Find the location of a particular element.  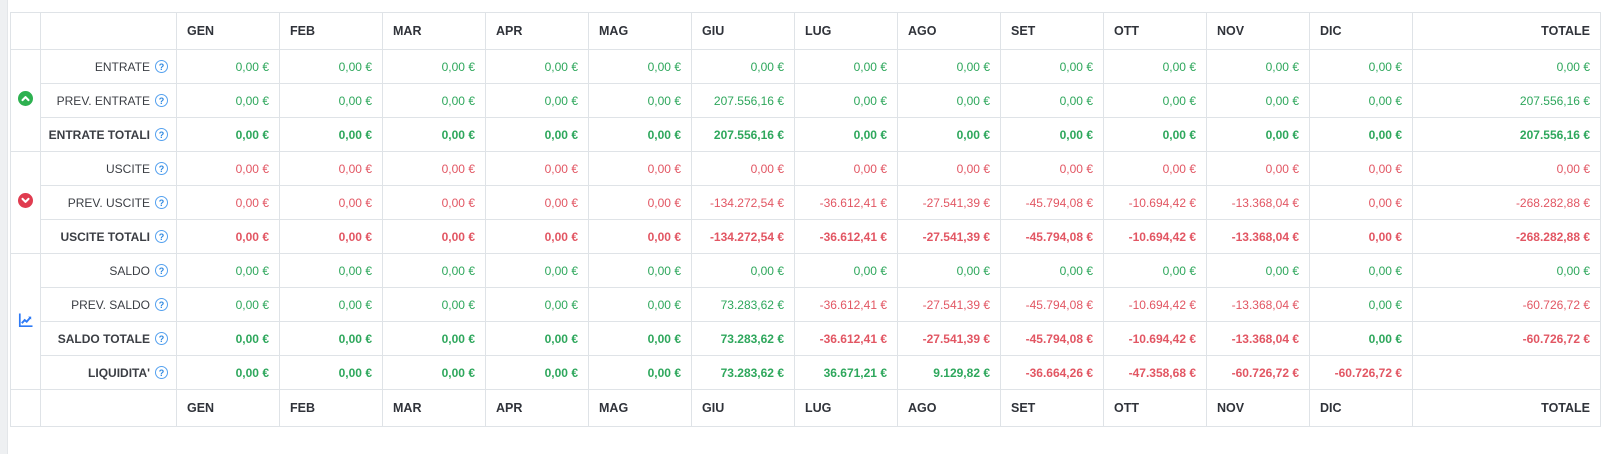

value-saldo-totale-nov: -13.368,04 € is located at coordinates (1258, 338).